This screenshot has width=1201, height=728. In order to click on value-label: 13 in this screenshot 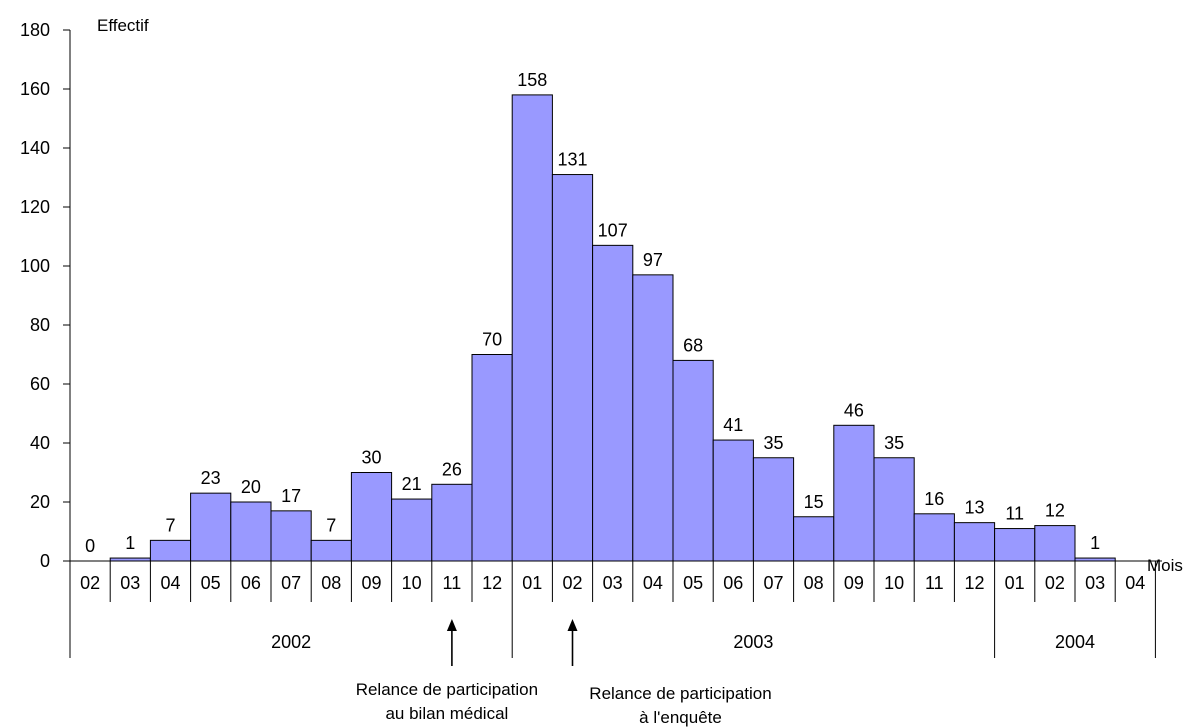, I will do `click(974, 508)`.